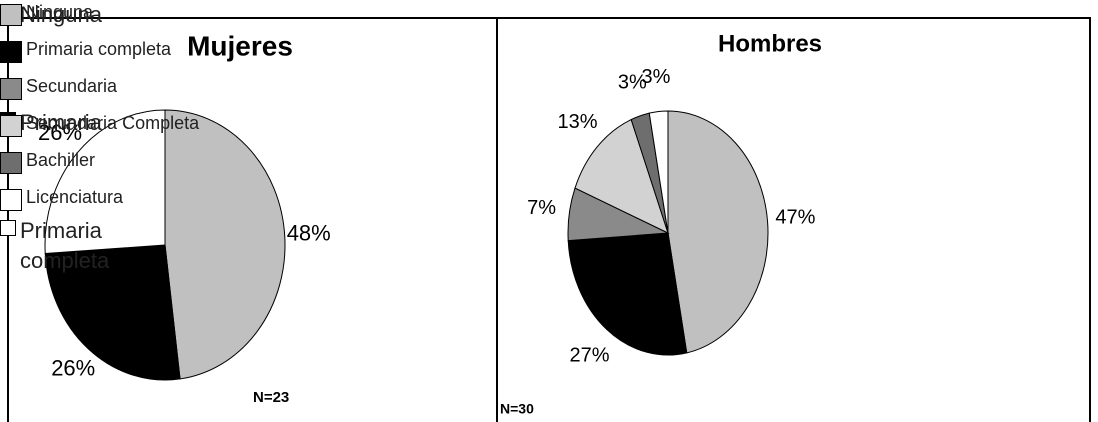 The image size is (1098, 422). I want to click on legend-item: Bachiller, so click(117, 161).